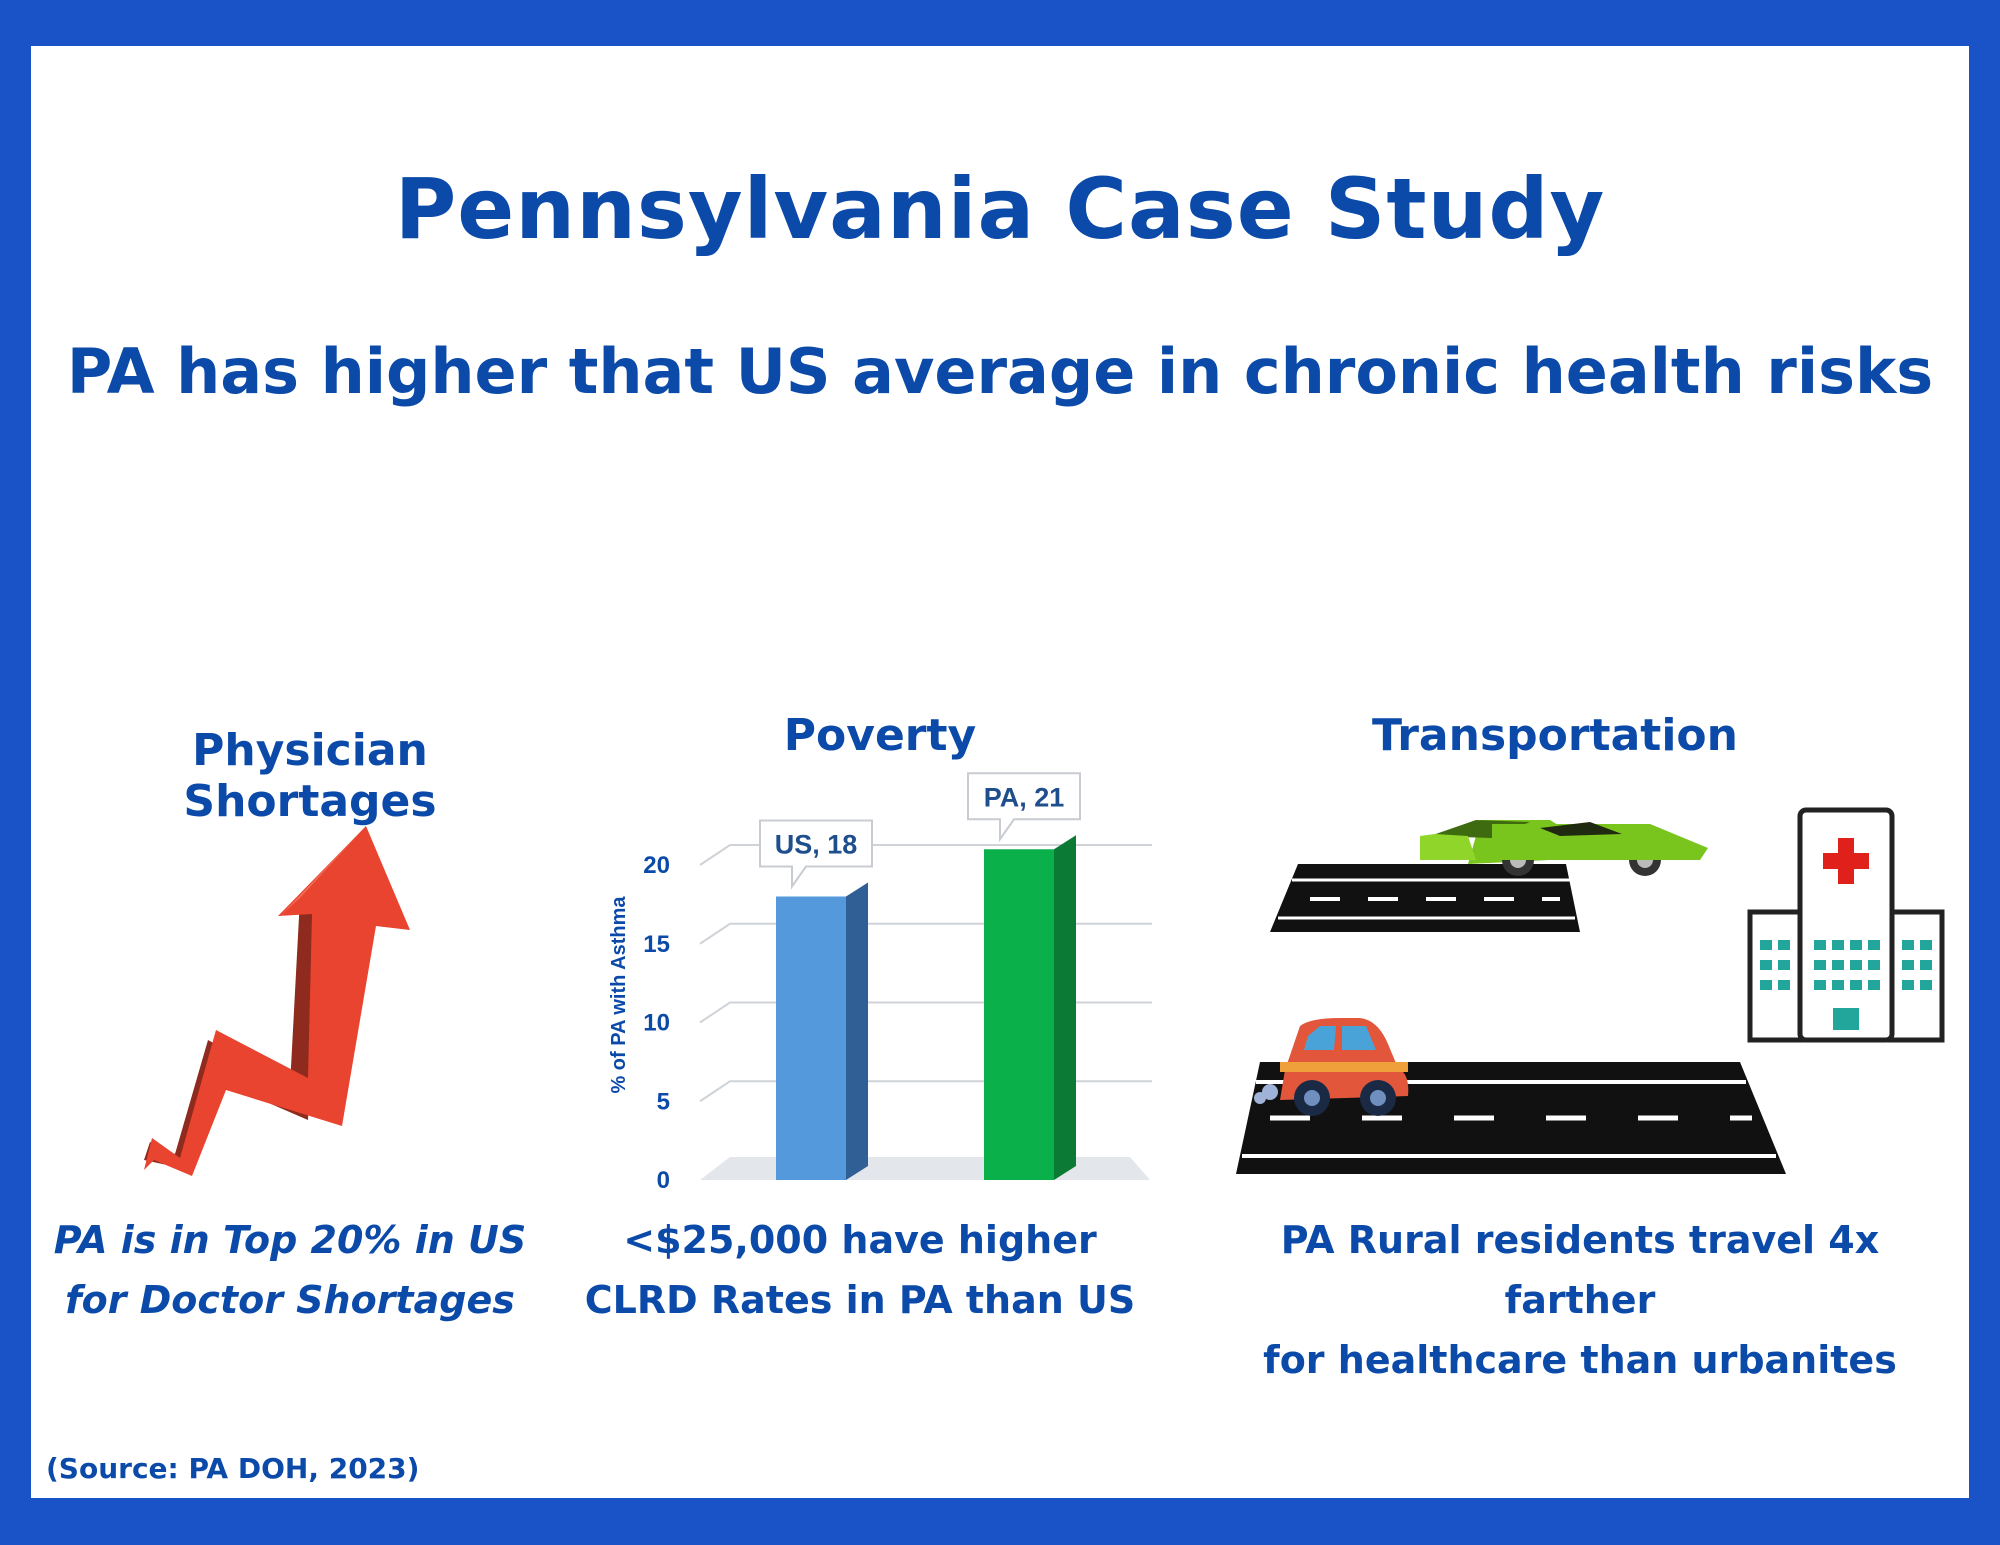 The image size is (2000, 1545). I want to click on y-tick-label: 10, so click(656, 1023).